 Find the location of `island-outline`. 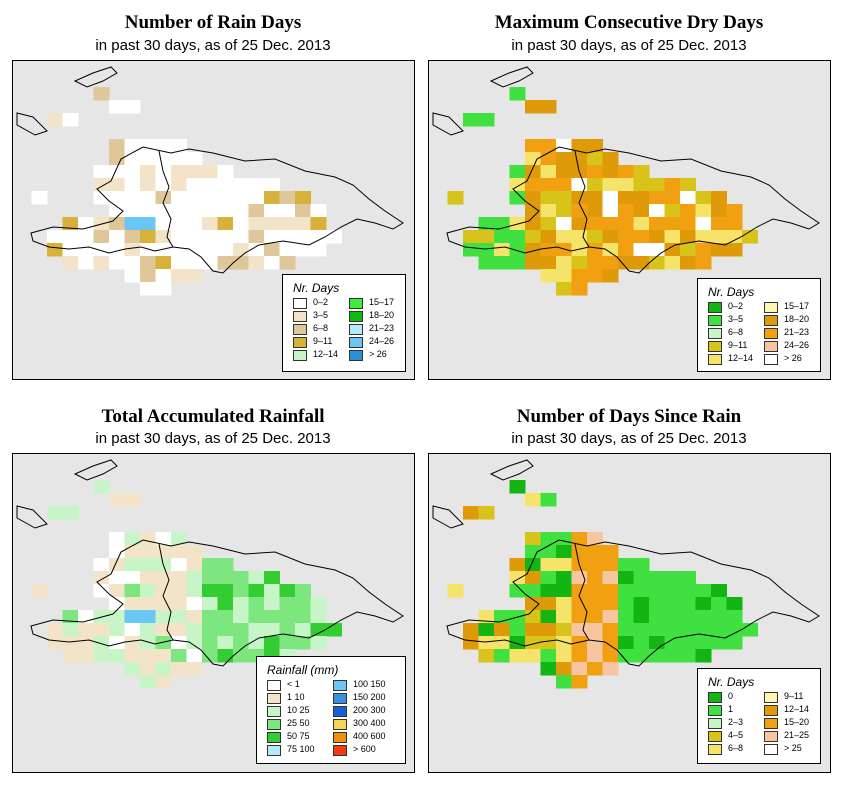

island-outline is located at coordinates (483, 101).